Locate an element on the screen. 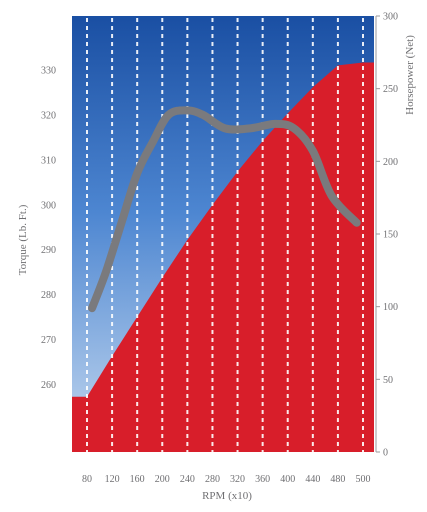 The image size is (427, 512). left-tick-label: 280 is located at coordinates (48, 295).